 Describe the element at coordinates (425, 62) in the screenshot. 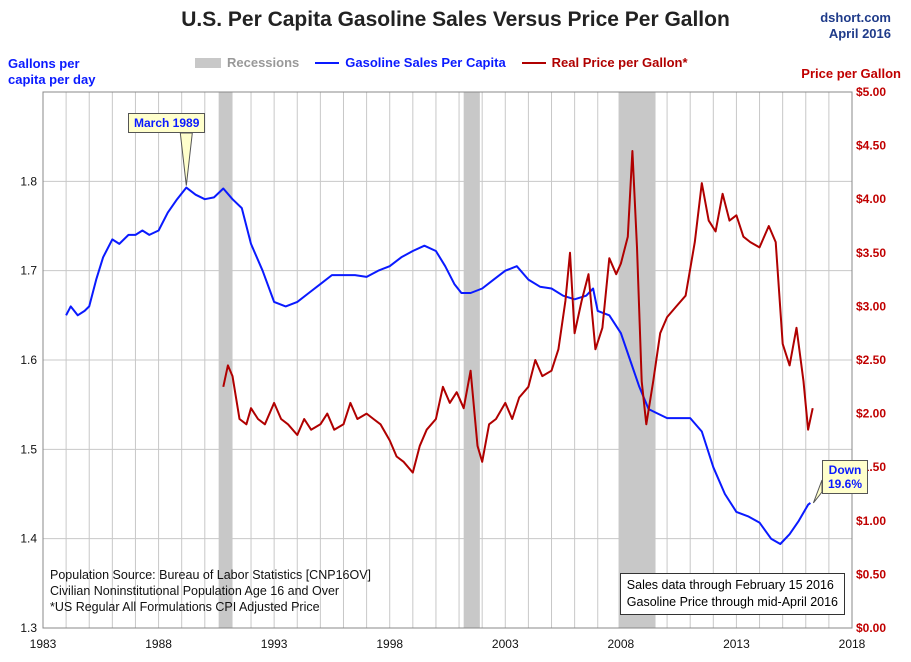

I see `legend-sales-label: Gasoline Sales Per Capita` at that location.